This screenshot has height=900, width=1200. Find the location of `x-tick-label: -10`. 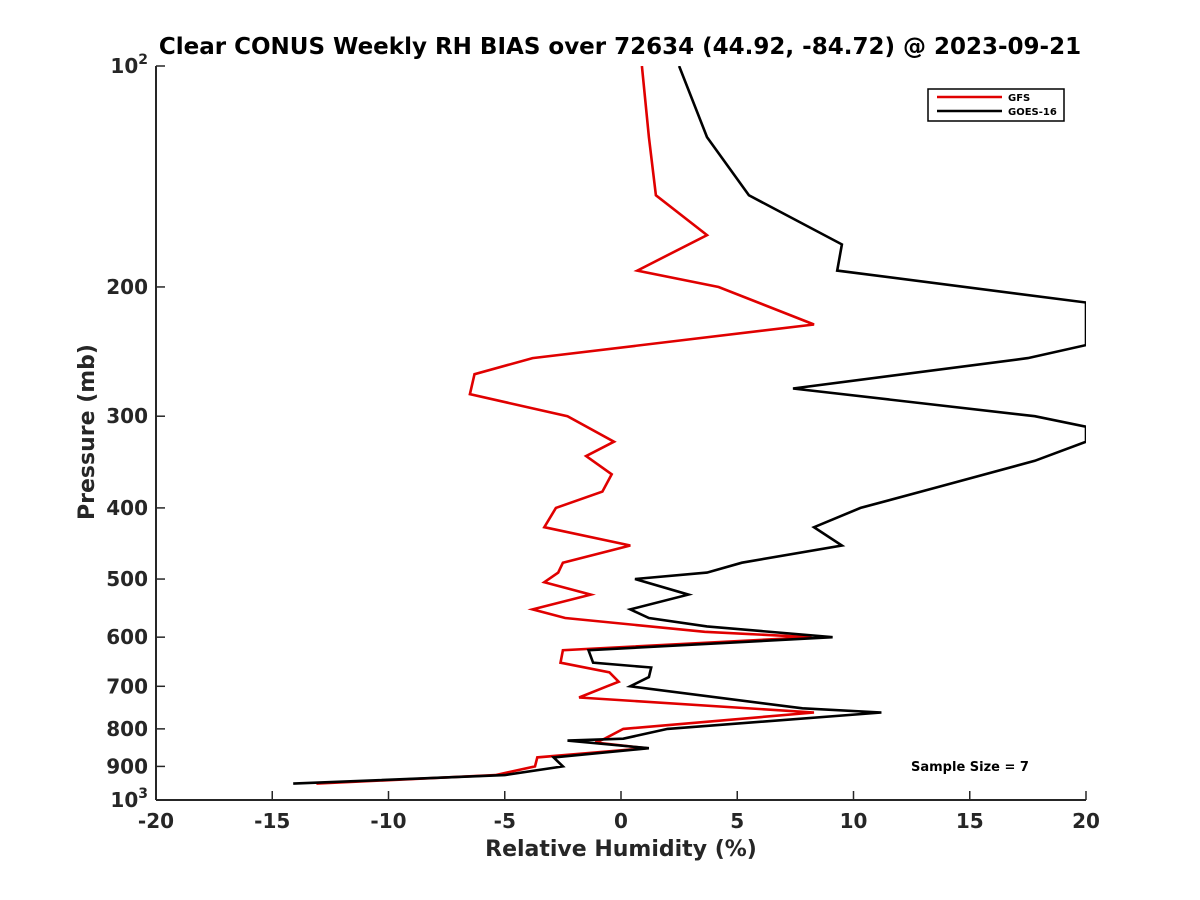

x-tick-label: -10 is located at coordinates (388, 821).